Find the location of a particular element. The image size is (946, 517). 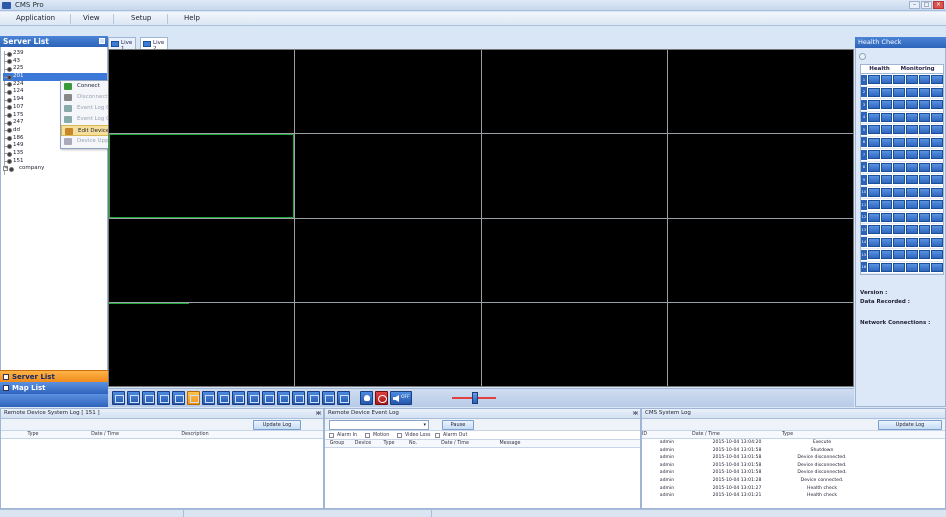

tree-item-device: 201 is located at coordinates (55, 77).